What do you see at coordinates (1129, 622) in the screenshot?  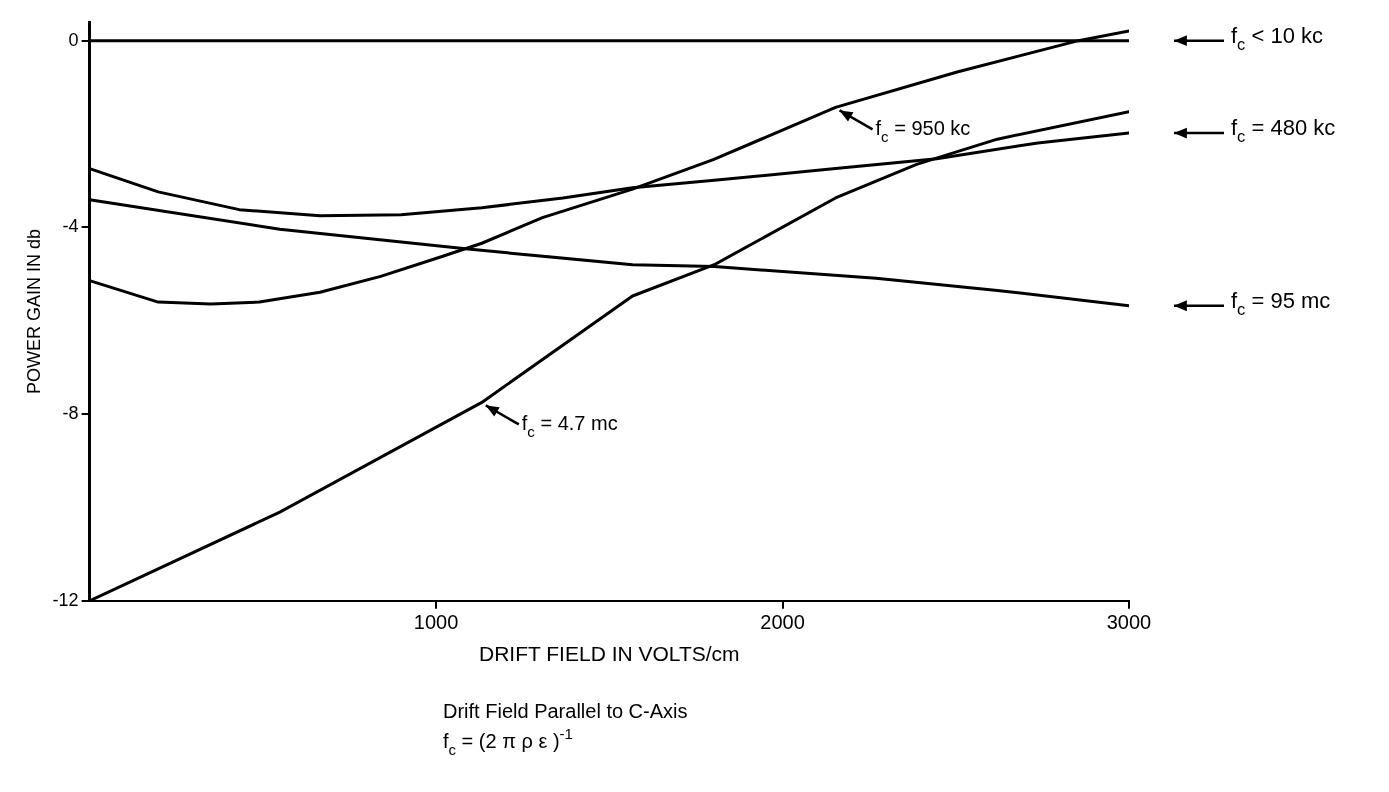 I see `x-tick-label: 3000` at bounding box center [1129, 622].